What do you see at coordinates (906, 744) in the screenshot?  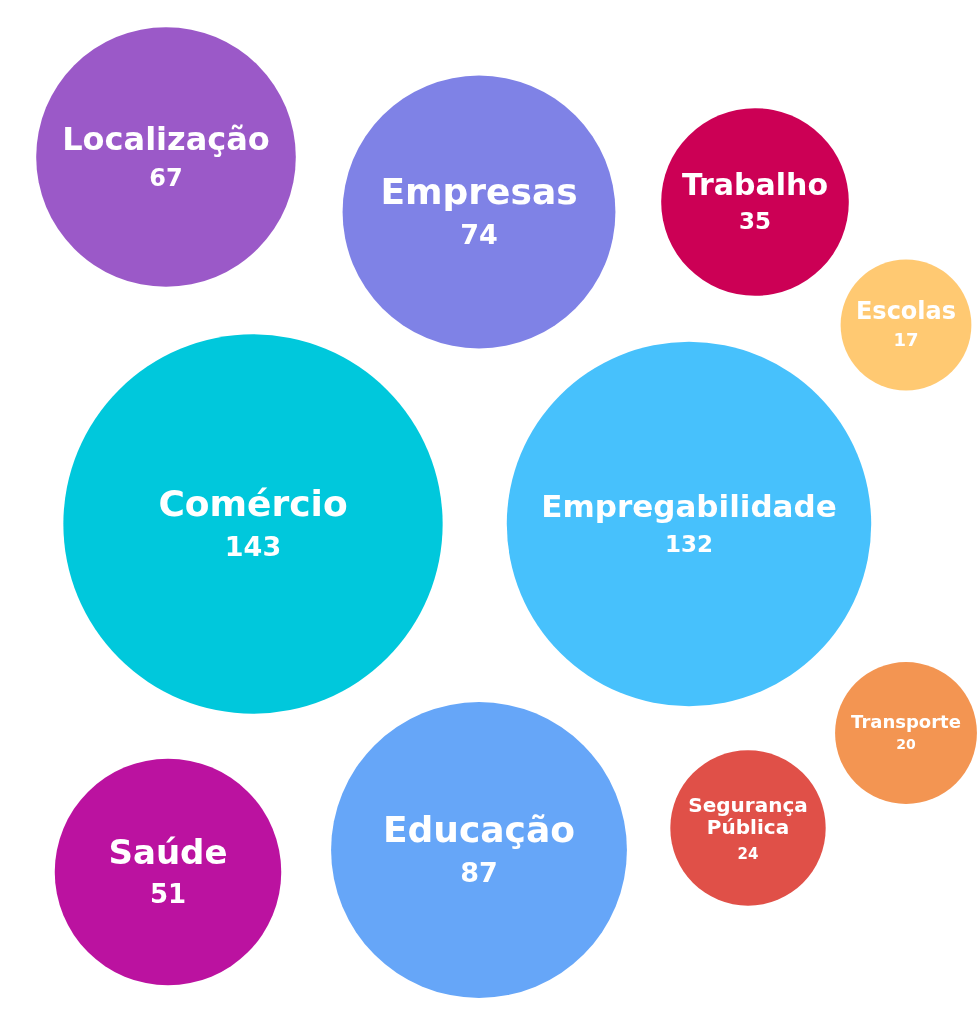 I see `data-label: 20` at bounding box center [906, 744].